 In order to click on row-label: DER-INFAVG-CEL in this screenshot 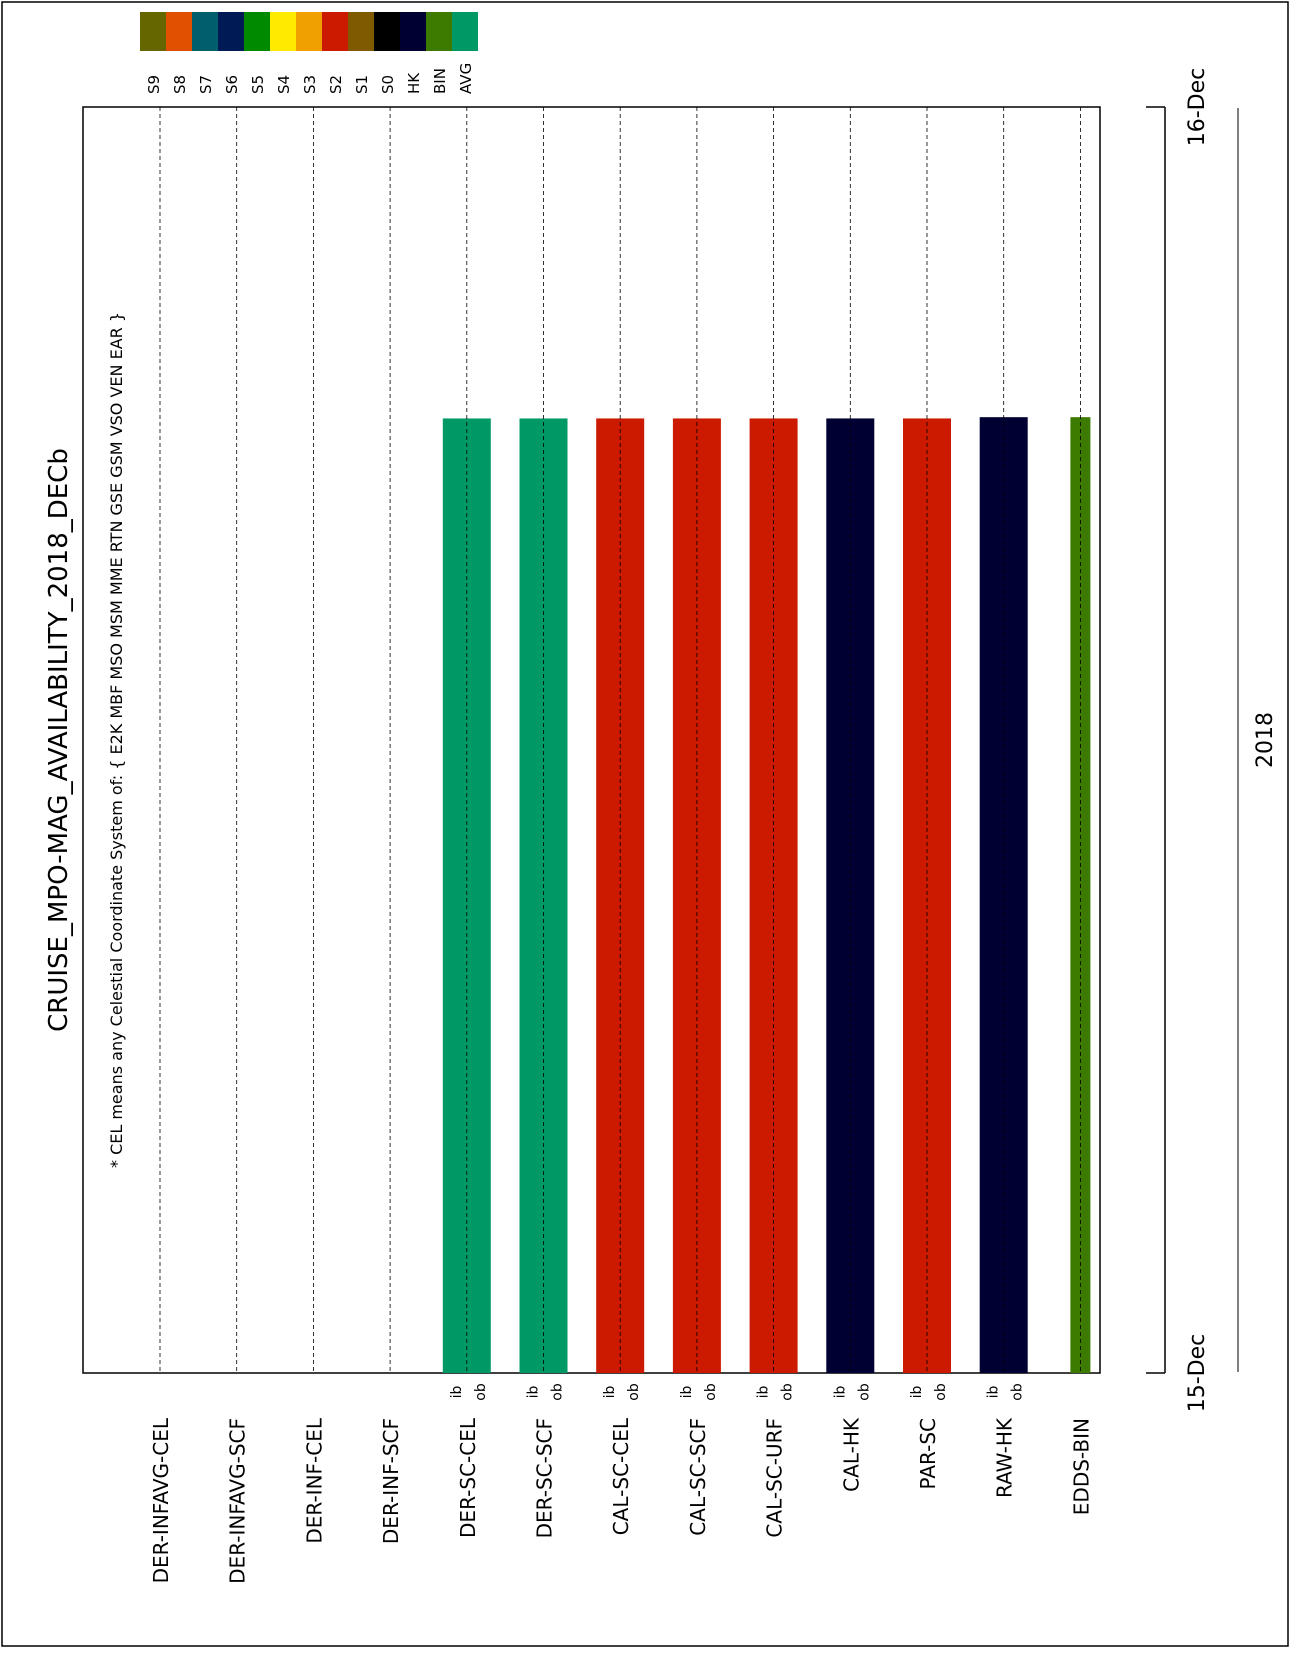, I will do `click(161, 1500)`.